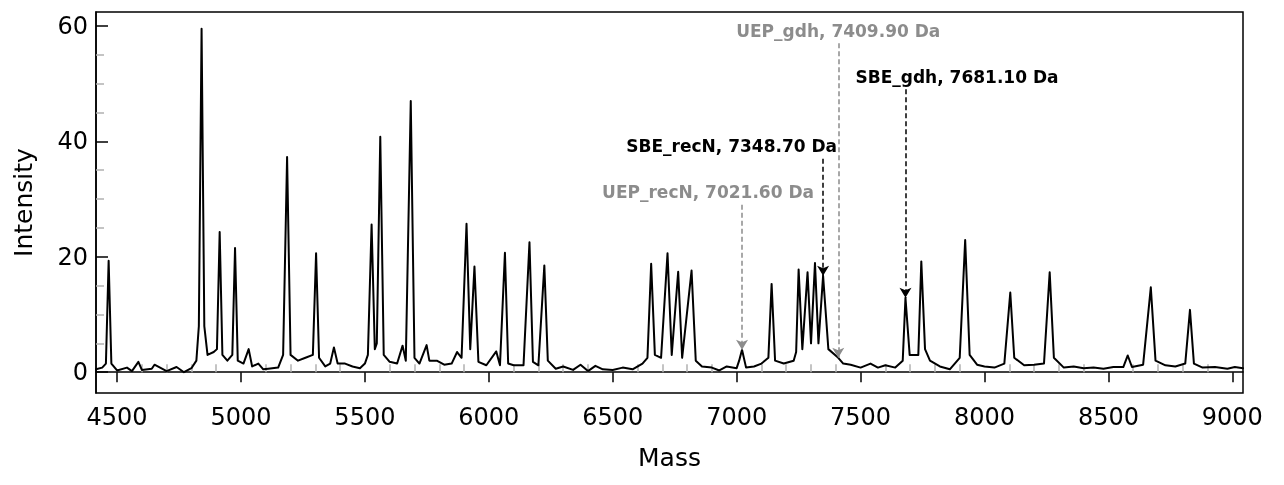 Image resolution: width=1284 pixels, height=485 pixels. What do you see at coordinates (72, 141) in the screenshot?
I see `y-tick-label: 40` at bounding box center [72, 141].